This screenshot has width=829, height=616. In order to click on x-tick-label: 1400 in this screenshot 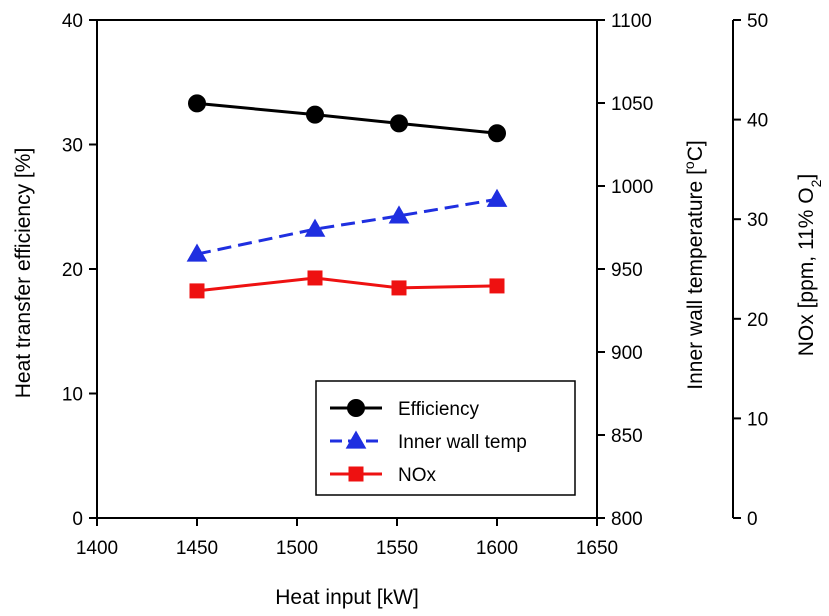, I will do `click(97, 548)`.